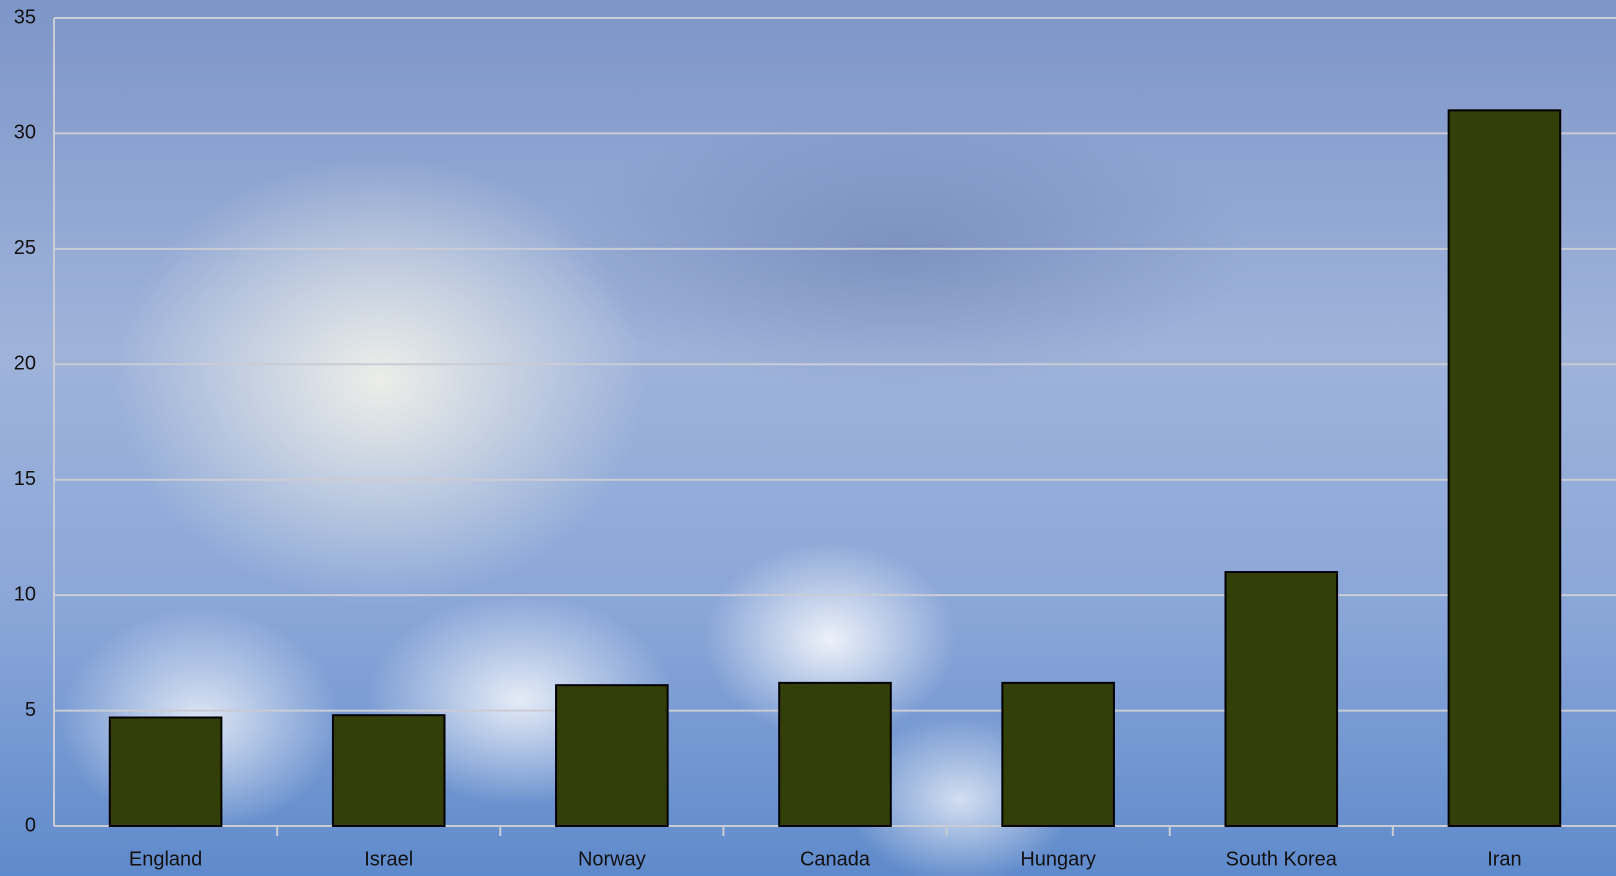 This screenshot has width=1616, height=876. I want to click on x-tick-label: England, so click(165, 859).